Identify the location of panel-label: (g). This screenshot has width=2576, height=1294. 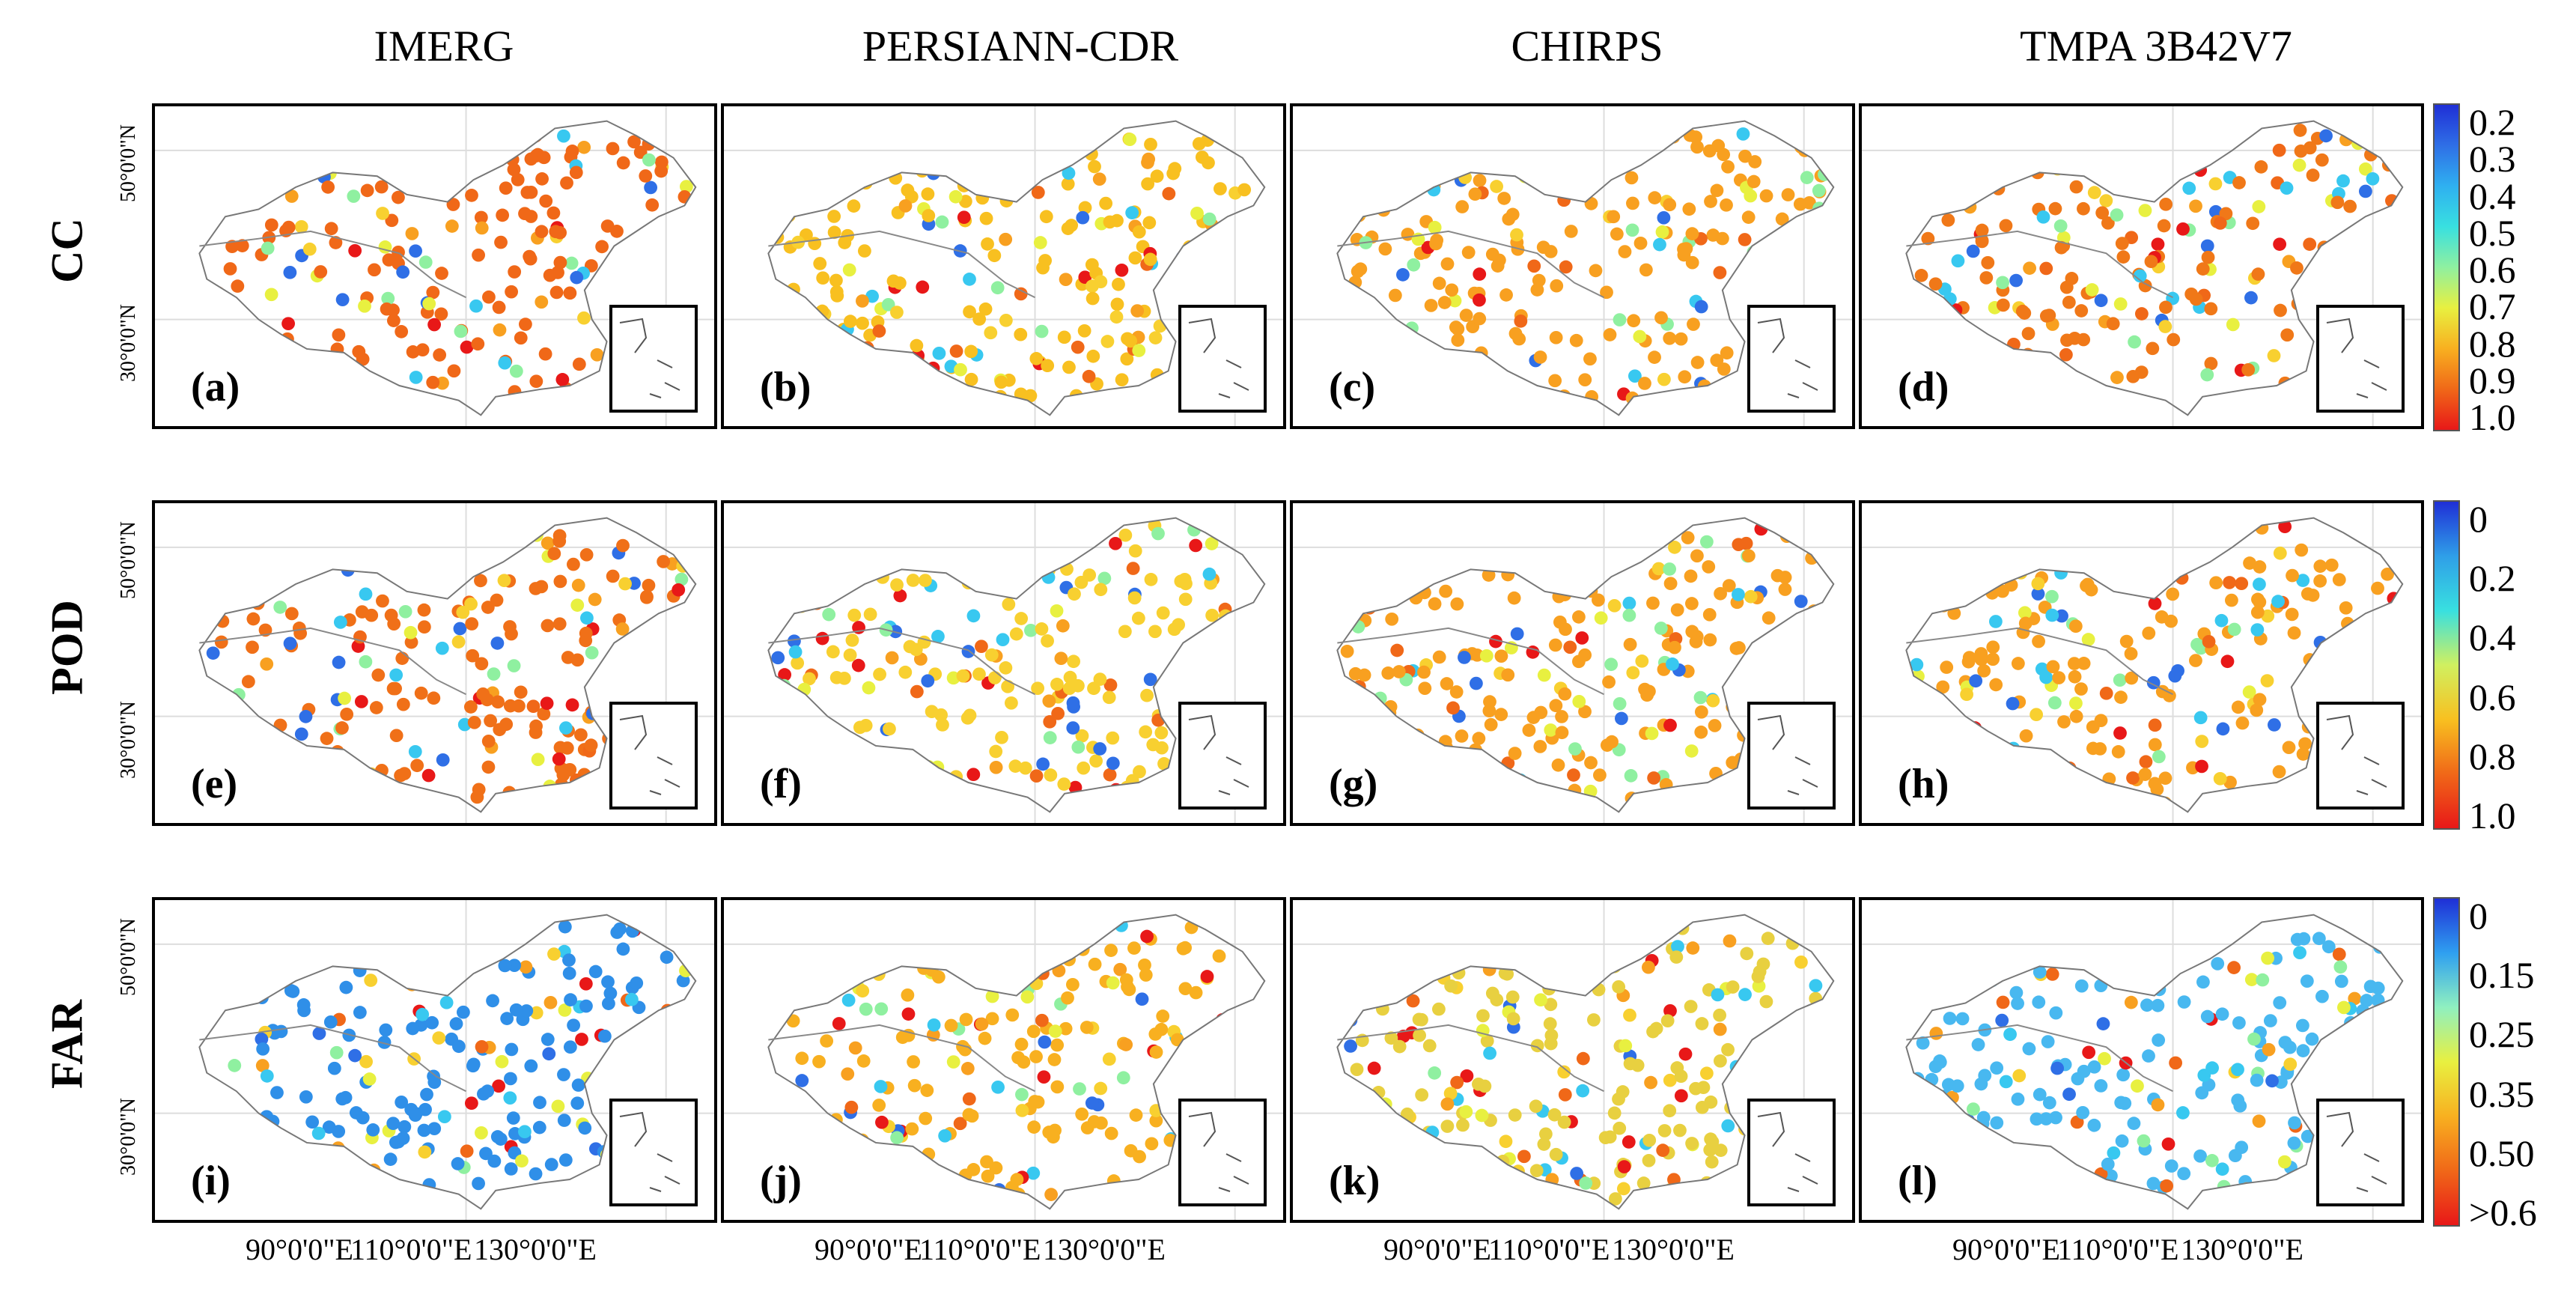
(1353, 784).